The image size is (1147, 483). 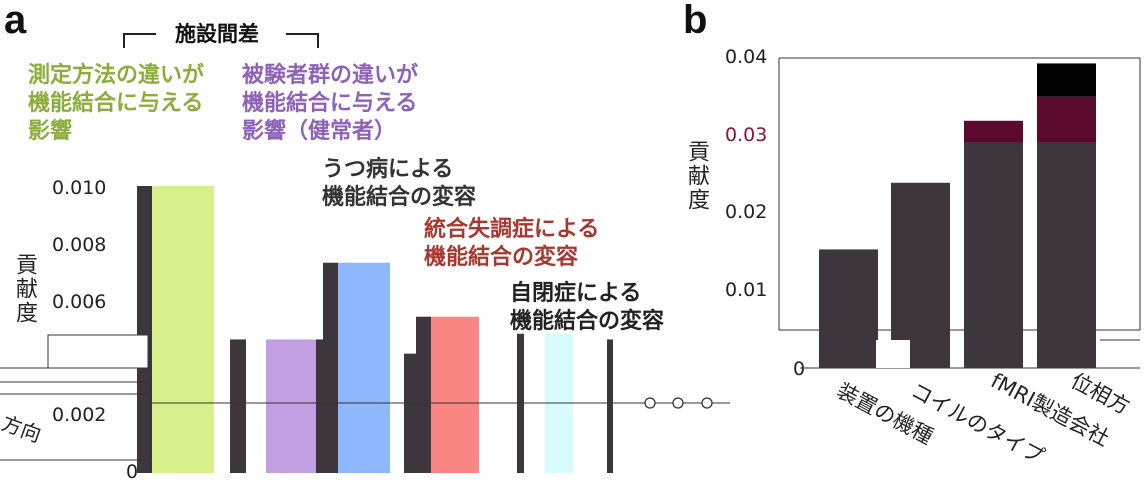 I want to click on panel-b-gap, so click(x=893, y=354).